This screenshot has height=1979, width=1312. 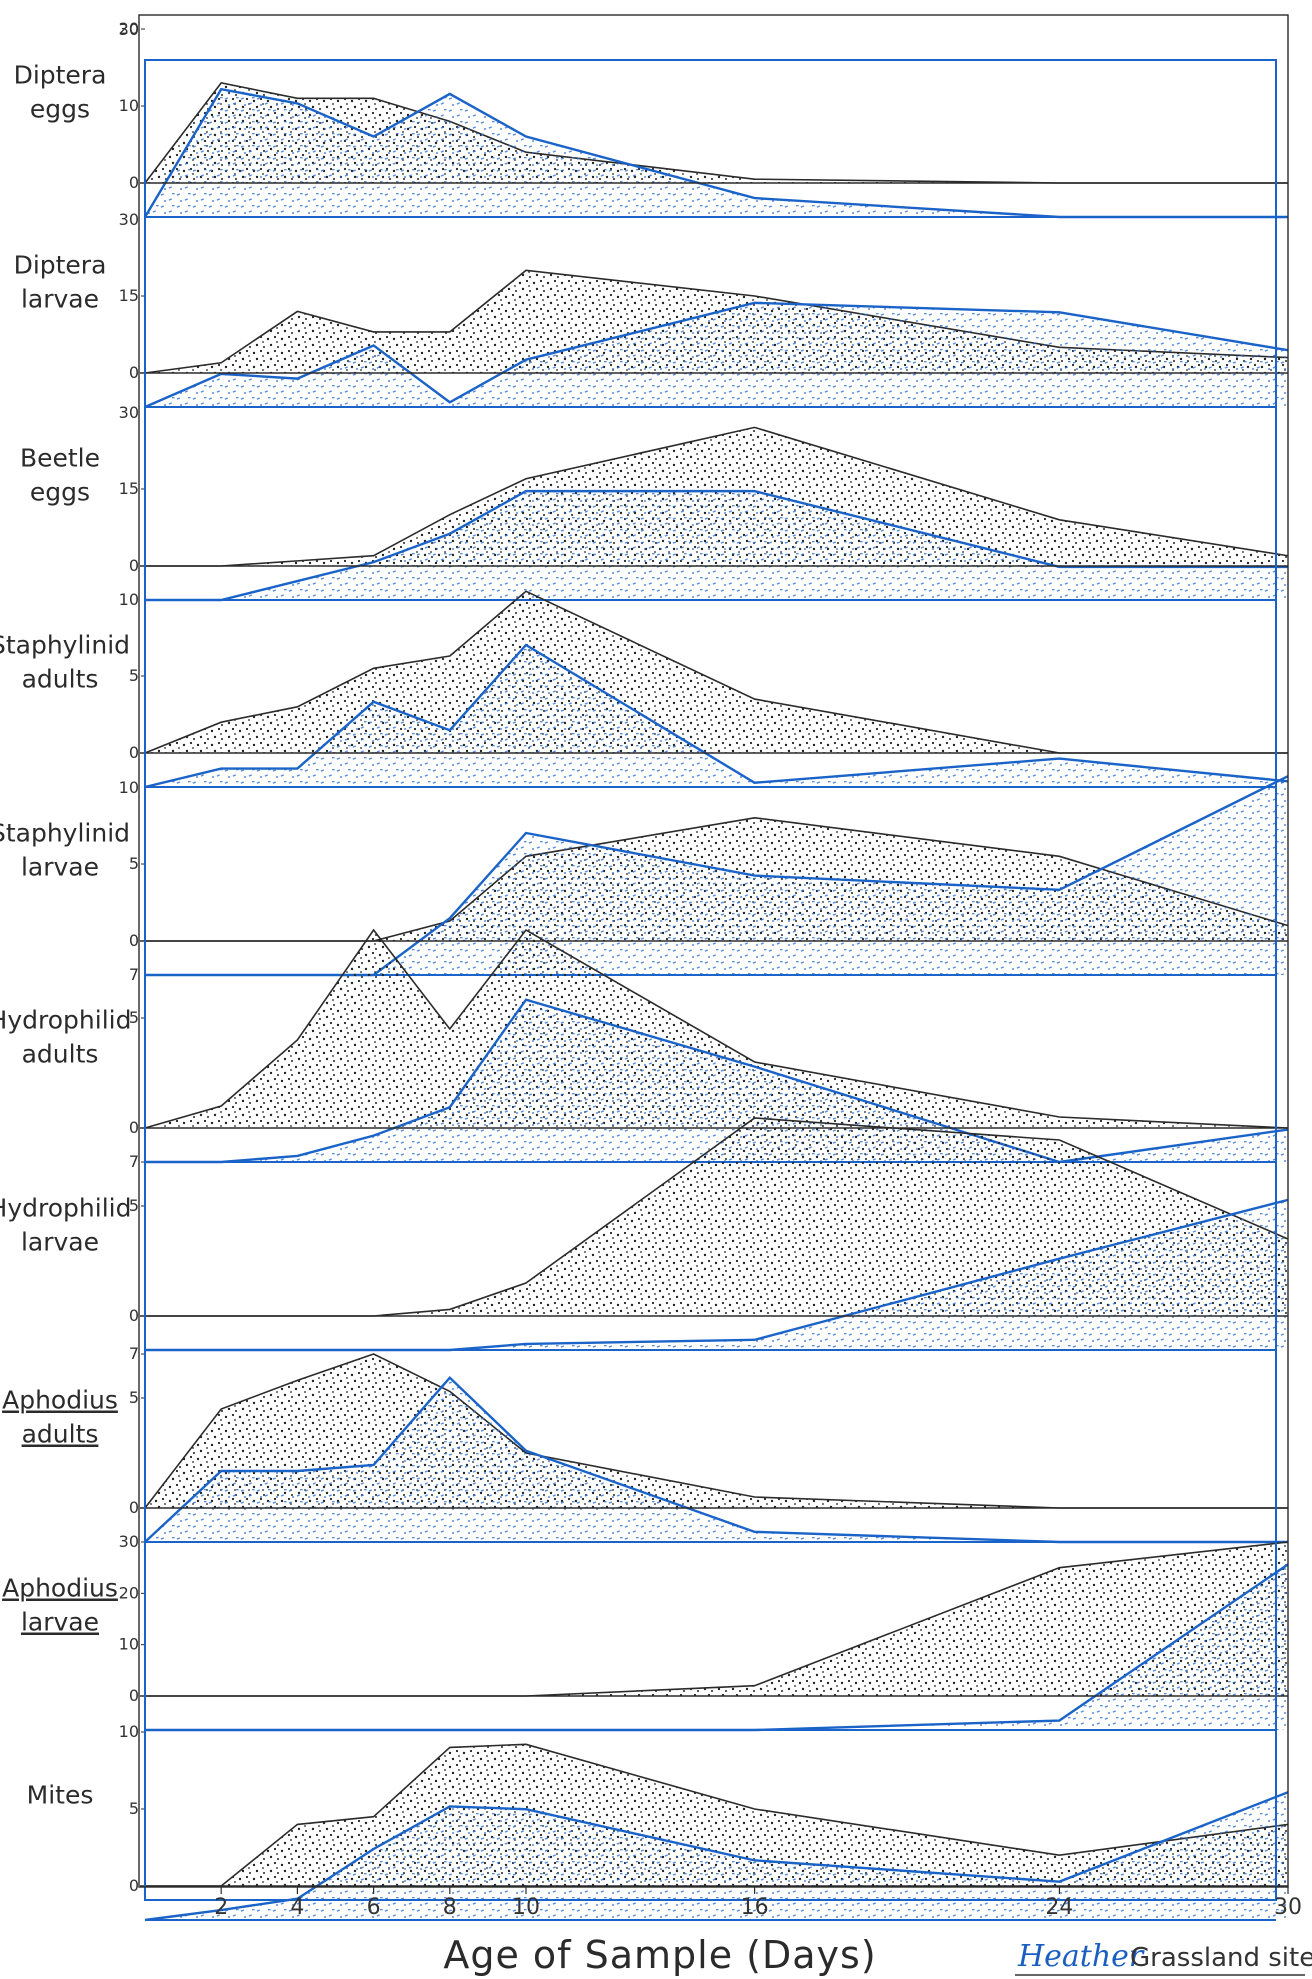 What do you see at coordinates (659, 1955) in the screenshot?
I see `x-axis-label: Age of Sample (Days)` at bounding box center [659, 1955].